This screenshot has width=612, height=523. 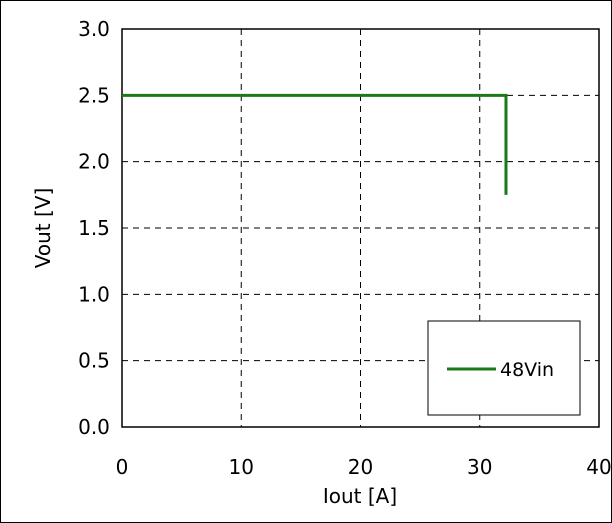 What do you see at coordinates (43, 228) in the screenshot?
I see `y-axis-label: Vout [V]` at bounding box center [43, 228].